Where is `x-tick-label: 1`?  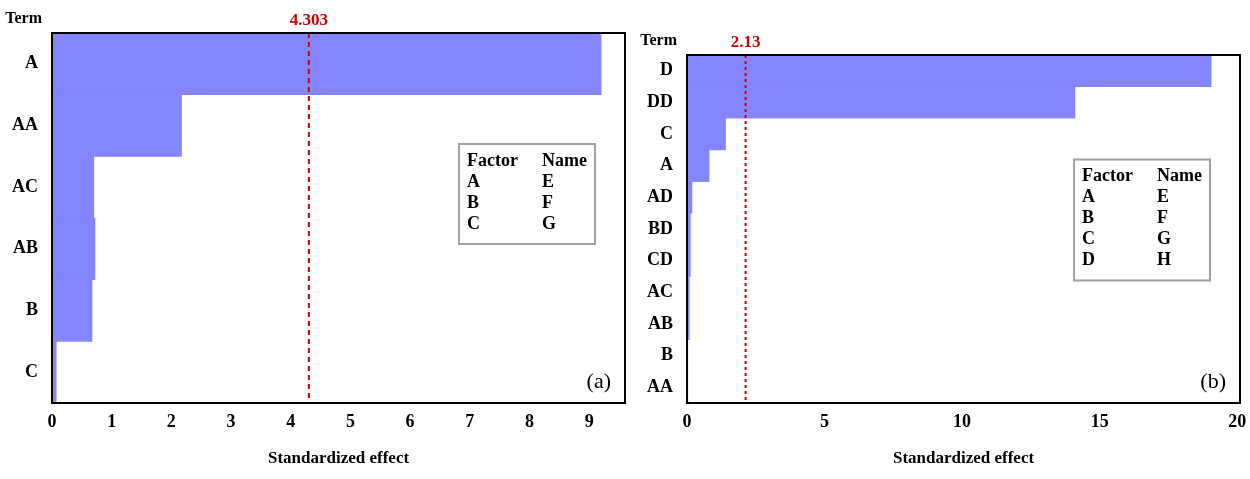 x-tick-label: 1 is located at coordinates (112, 421).